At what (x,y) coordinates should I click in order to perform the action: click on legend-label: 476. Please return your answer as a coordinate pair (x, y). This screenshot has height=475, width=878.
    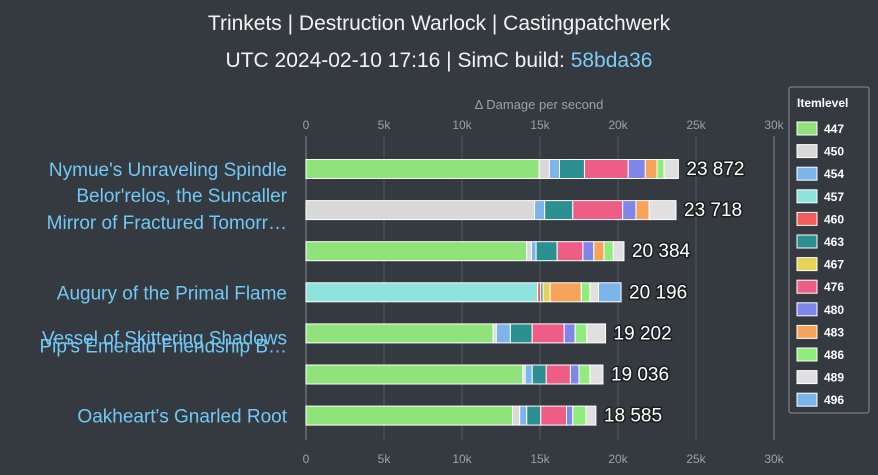
    Looking at the image, I should click on (834, 287).